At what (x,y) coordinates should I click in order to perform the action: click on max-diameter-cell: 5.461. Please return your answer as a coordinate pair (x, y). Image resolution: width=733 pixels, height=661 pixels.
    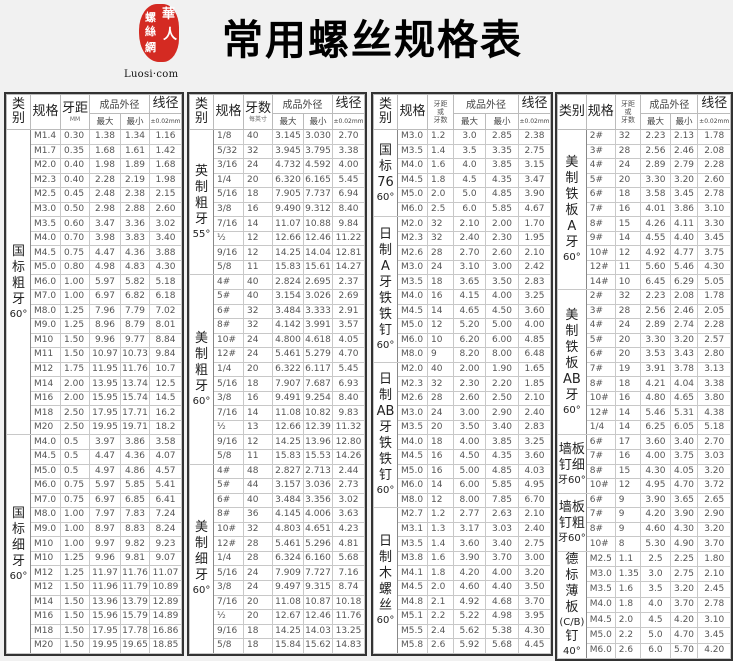
    Looking at the image, I should click on (288, 355).